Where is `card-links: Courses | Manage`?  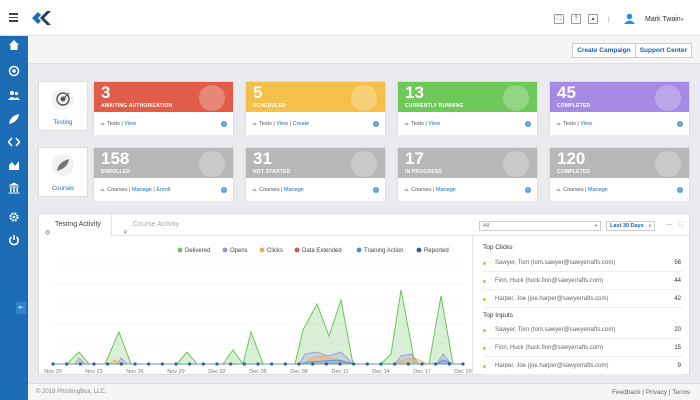 card-links: Courses | Manage is located at coordinates (585, 190).